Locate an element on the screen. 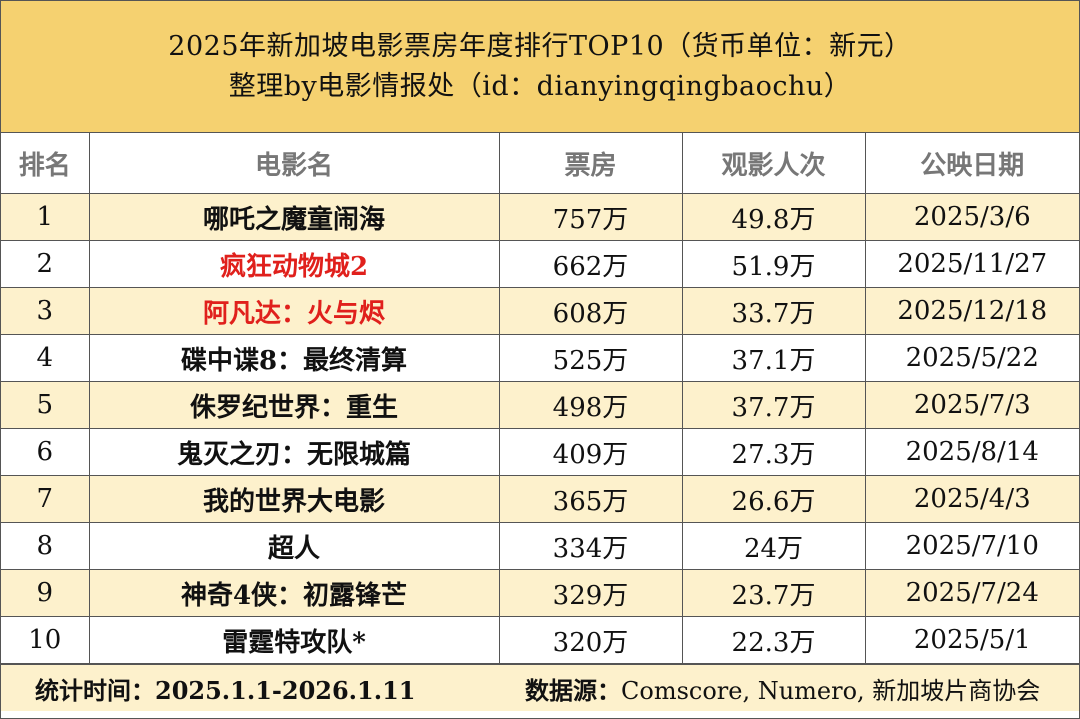 Image resolution: width=1080 pixels, height=719 pixels. title-main: 2025年新加坡电影票房年度排行TOP10（货币单位：新元） is located at coordinates (540, 46).